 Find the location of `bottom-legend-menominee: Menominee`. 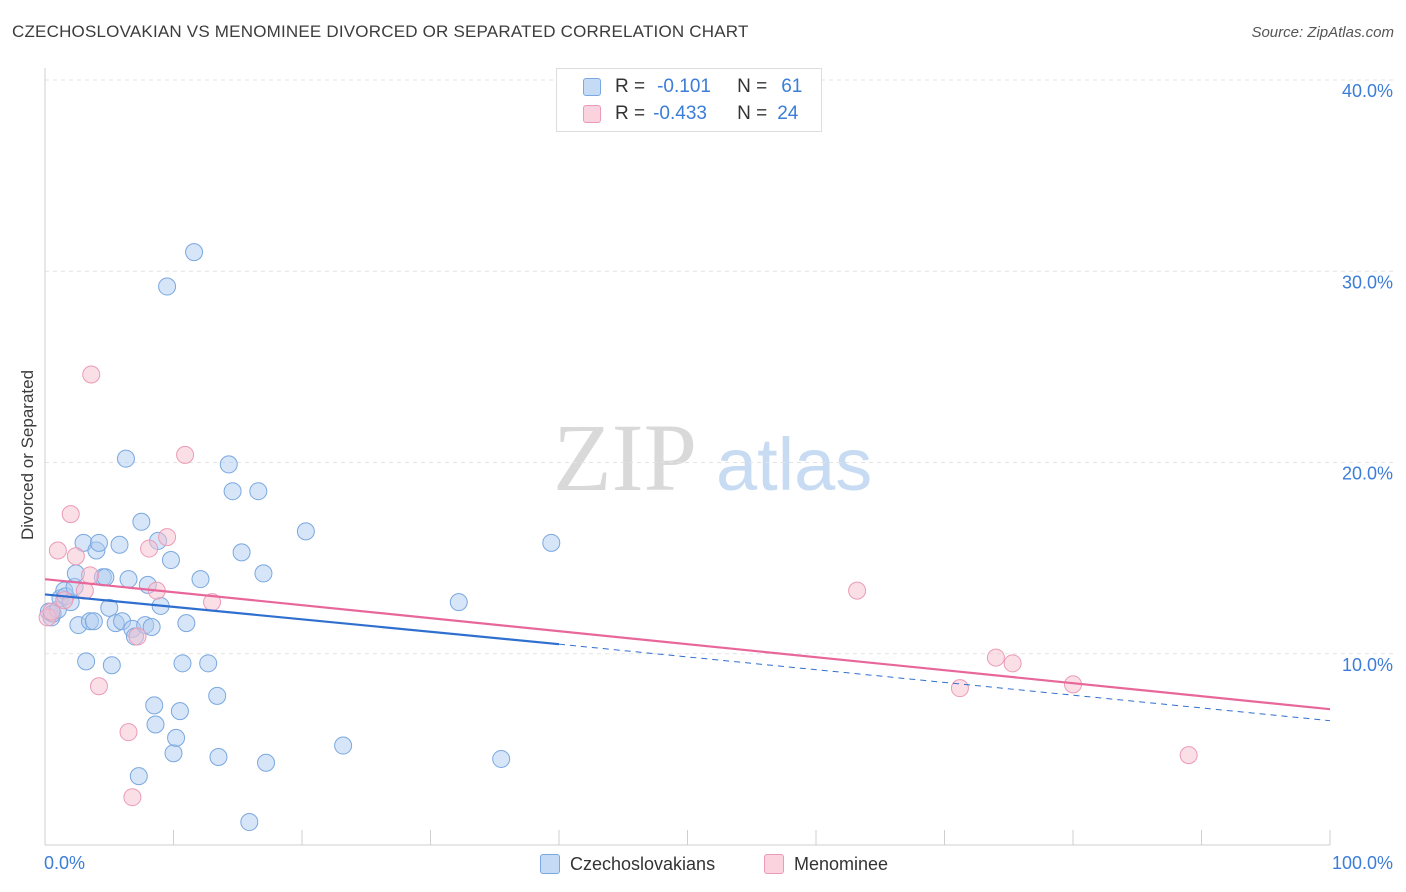

bottom-legend-menominee: Menominee is located at coordinates (826, 864).